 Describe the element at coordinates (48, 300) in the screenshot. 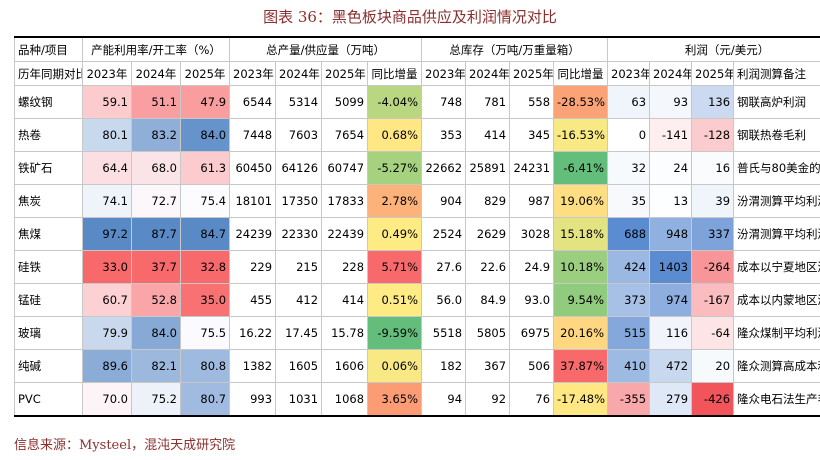

I see `row-label: 锰硅` at that location.